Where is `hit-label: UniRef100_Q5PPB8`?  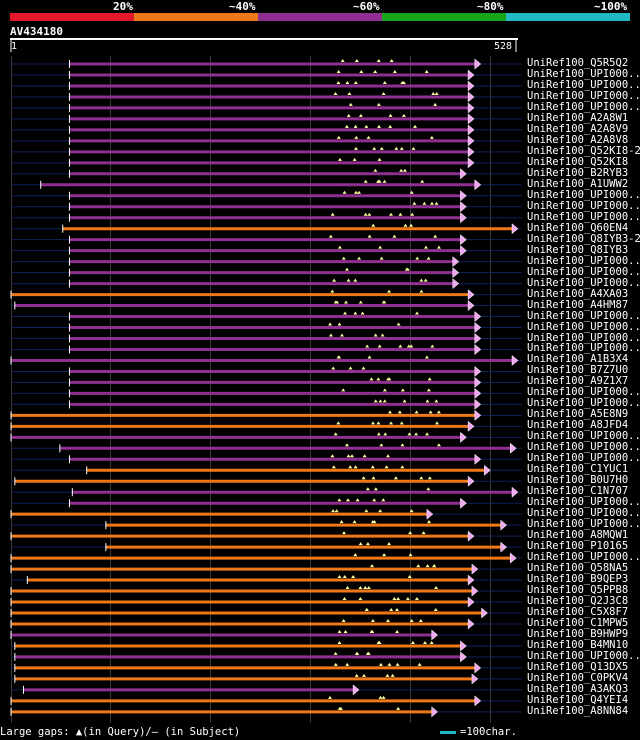 hit-label: UniRef100_Q5PPB8 is located at coordinates (578, 590).